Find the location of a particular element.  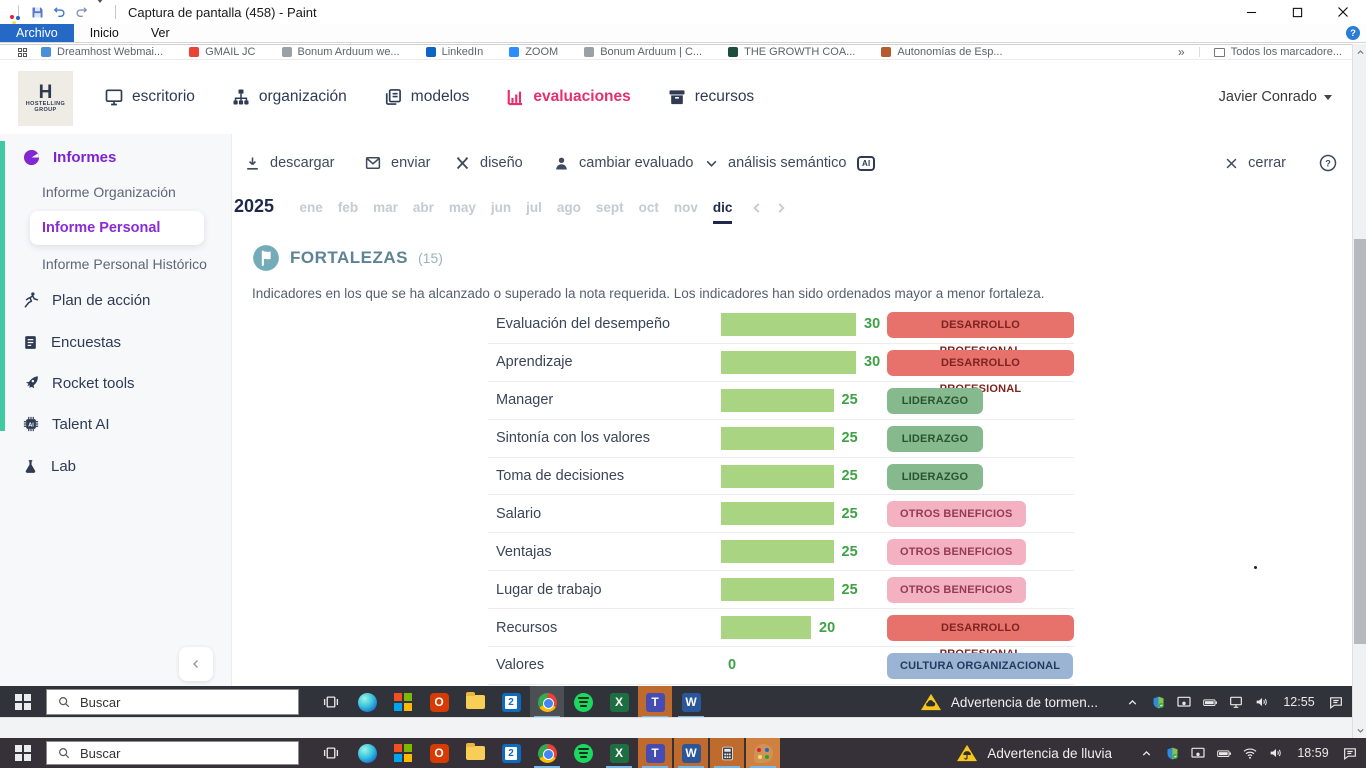

month-may: may is located at coordinates (462, 207).